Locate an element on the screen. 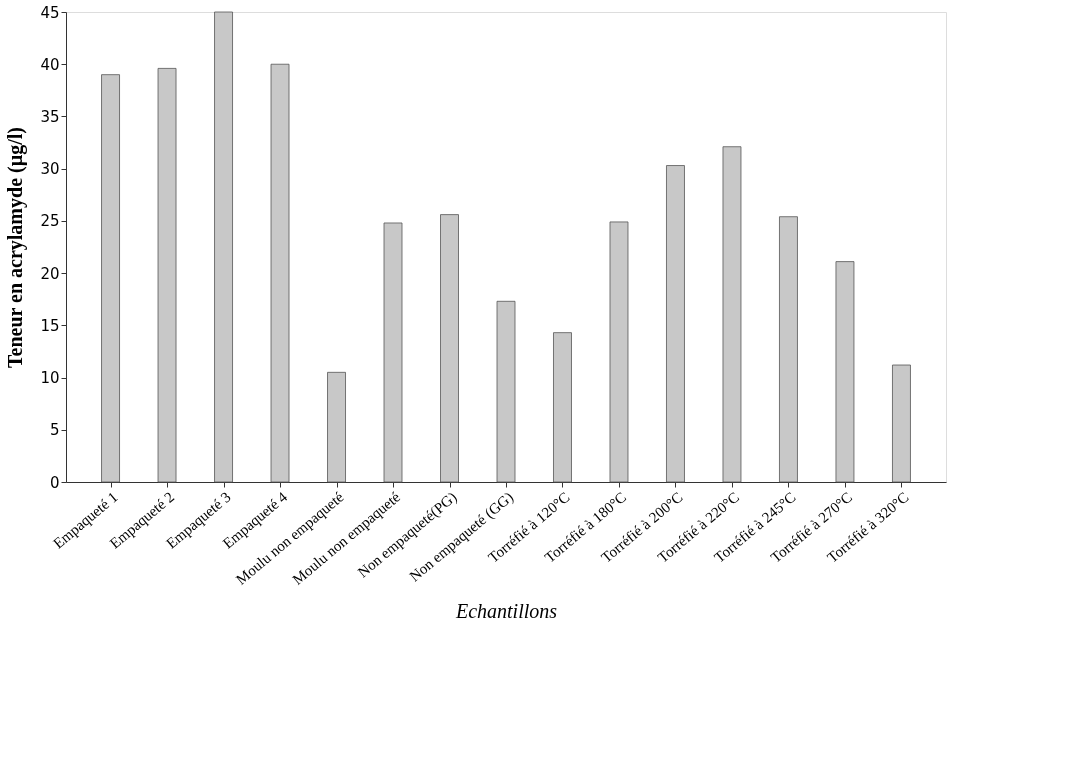  y-tick-label: 10 is located at coordinates (50, 378).